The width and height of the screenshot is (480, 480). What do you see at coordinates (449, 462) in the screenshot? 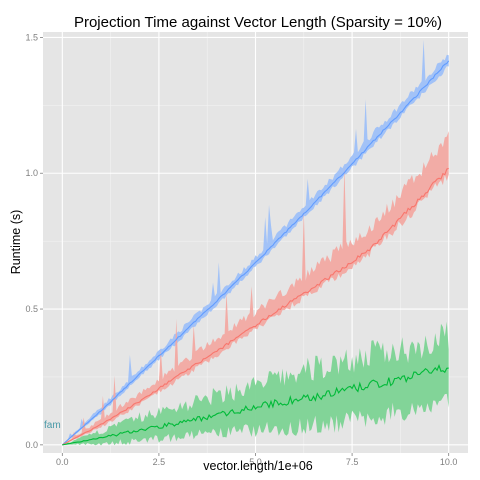
I see `x-tick-label: 10.0` at bounding box center [449, 462].